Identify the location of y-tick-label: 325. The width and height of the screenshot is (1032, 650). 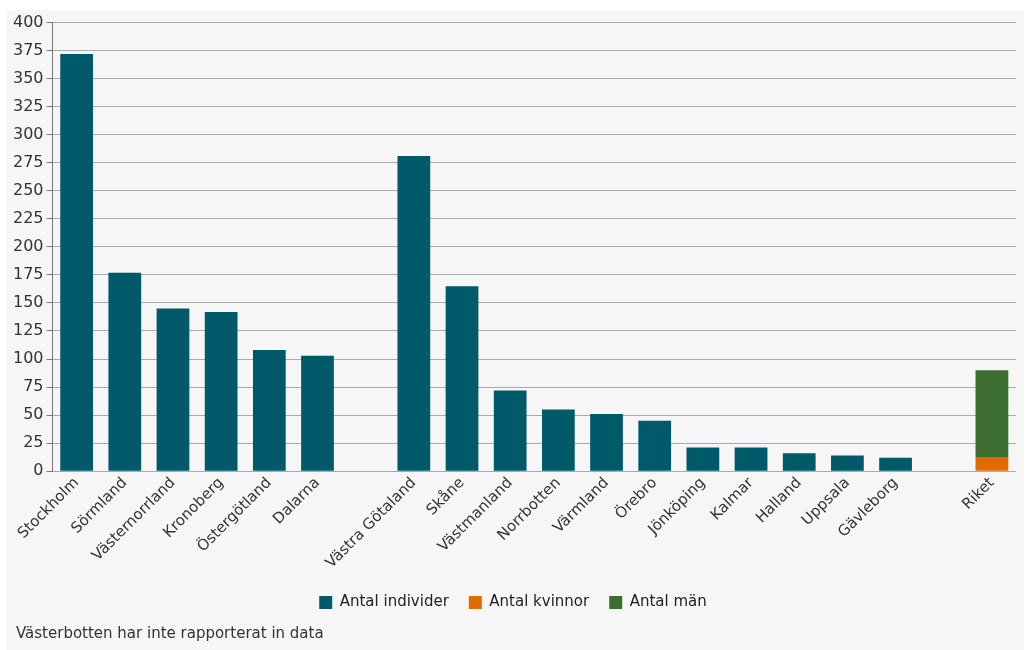
(28, 105).